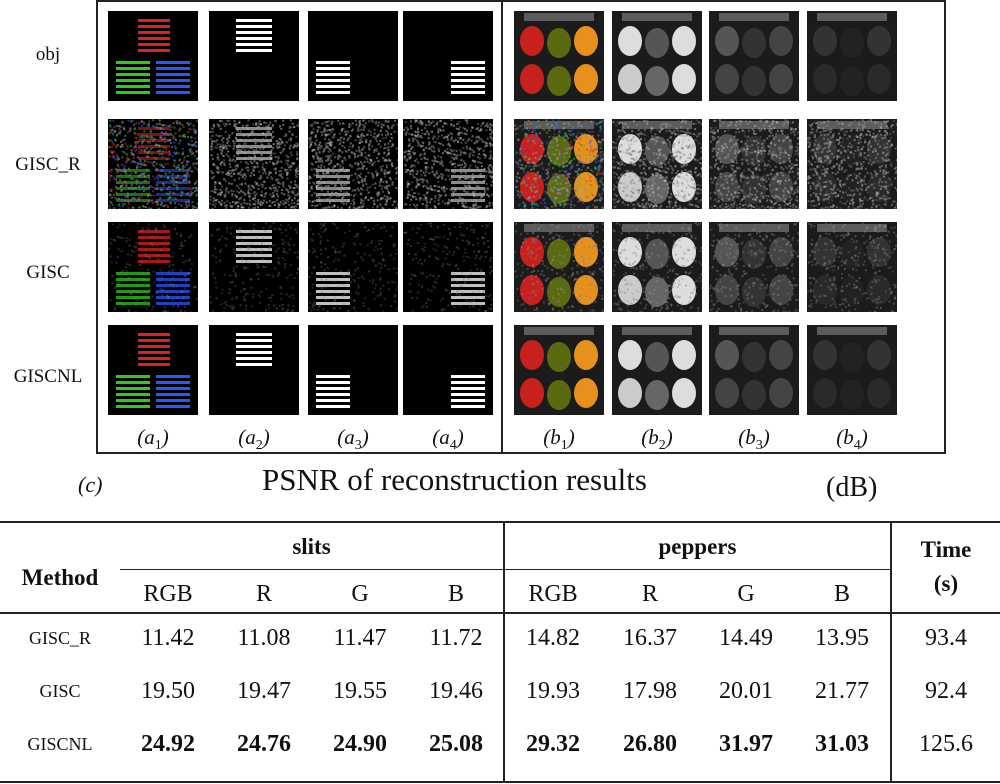 The image size is (1000, 784). What do you see at coordinates (353, 439) in the screenshot?
I see `column-label-a3: (a3)` at bounding box center [353, 439].